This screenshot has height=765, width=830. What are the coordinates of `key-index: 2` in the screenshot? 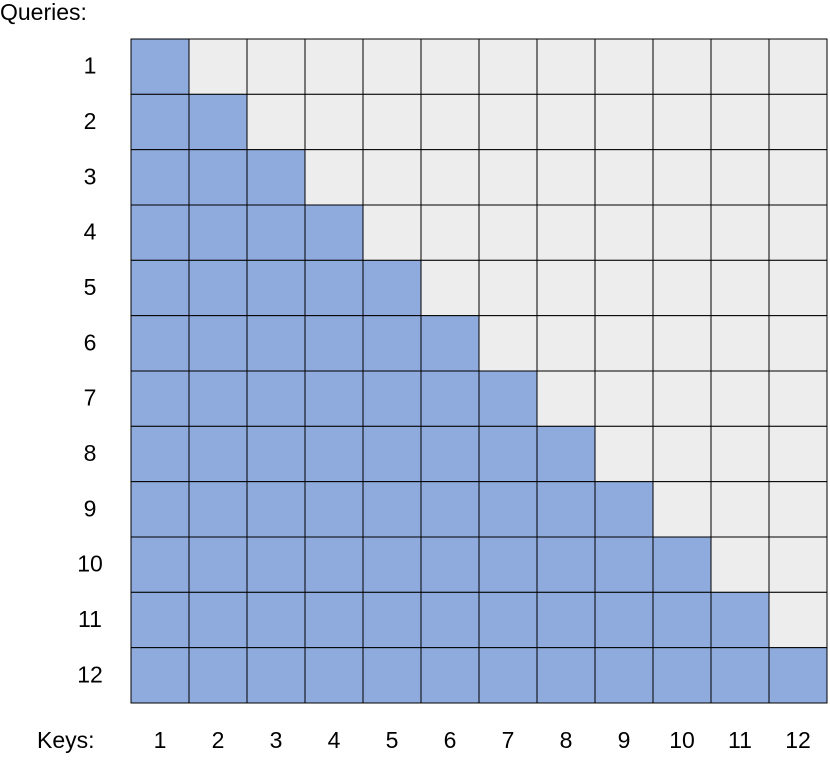 It's located at (218, 740).